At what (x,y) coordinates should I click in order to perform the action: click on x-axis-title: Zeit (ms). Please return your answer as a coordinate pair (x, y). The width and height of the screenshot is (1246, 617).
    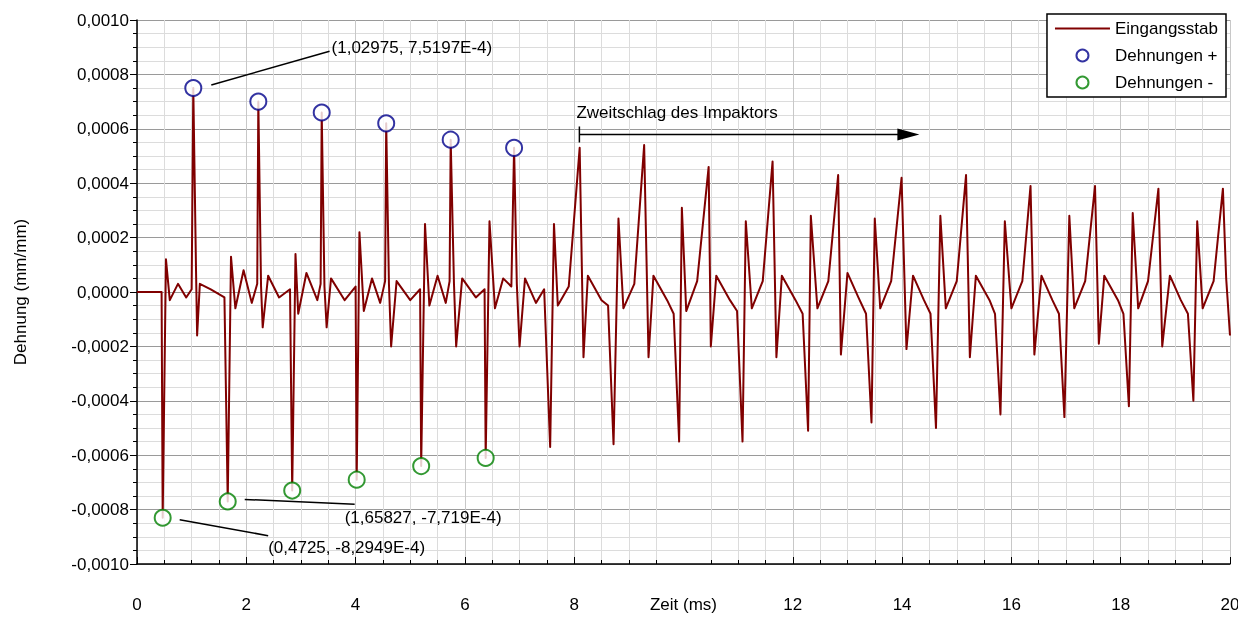
    Looking at the image, I should click on (683, 604).